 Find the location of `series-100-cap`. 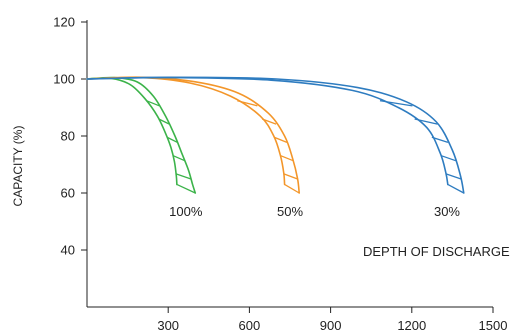

series-100-cap is located at coordinates (186, 188).